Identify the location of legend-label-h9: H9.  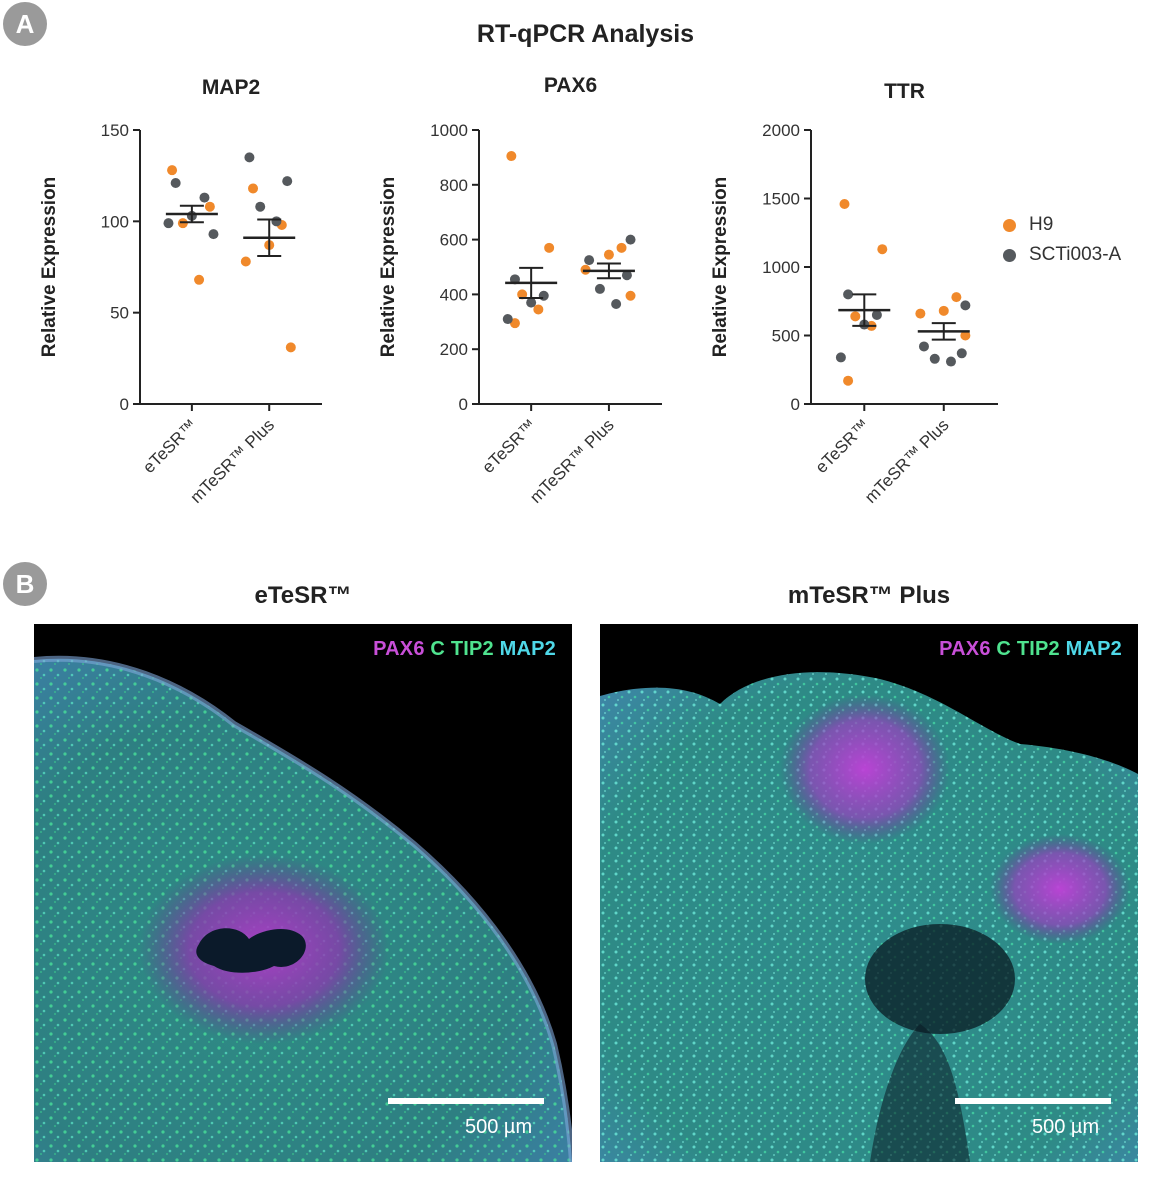
(1041, 224).